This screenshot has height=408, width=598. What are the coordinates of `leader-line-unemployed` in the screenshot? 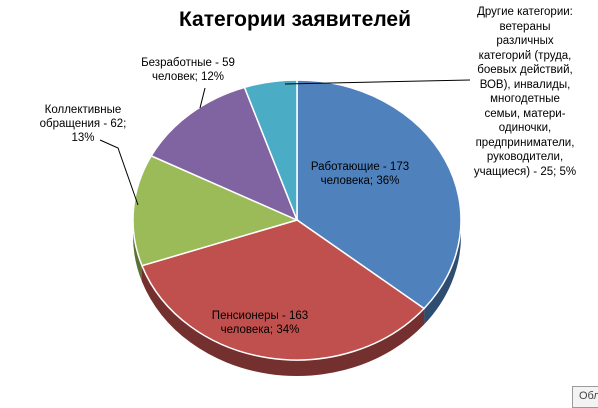 It's located at (202, 98).